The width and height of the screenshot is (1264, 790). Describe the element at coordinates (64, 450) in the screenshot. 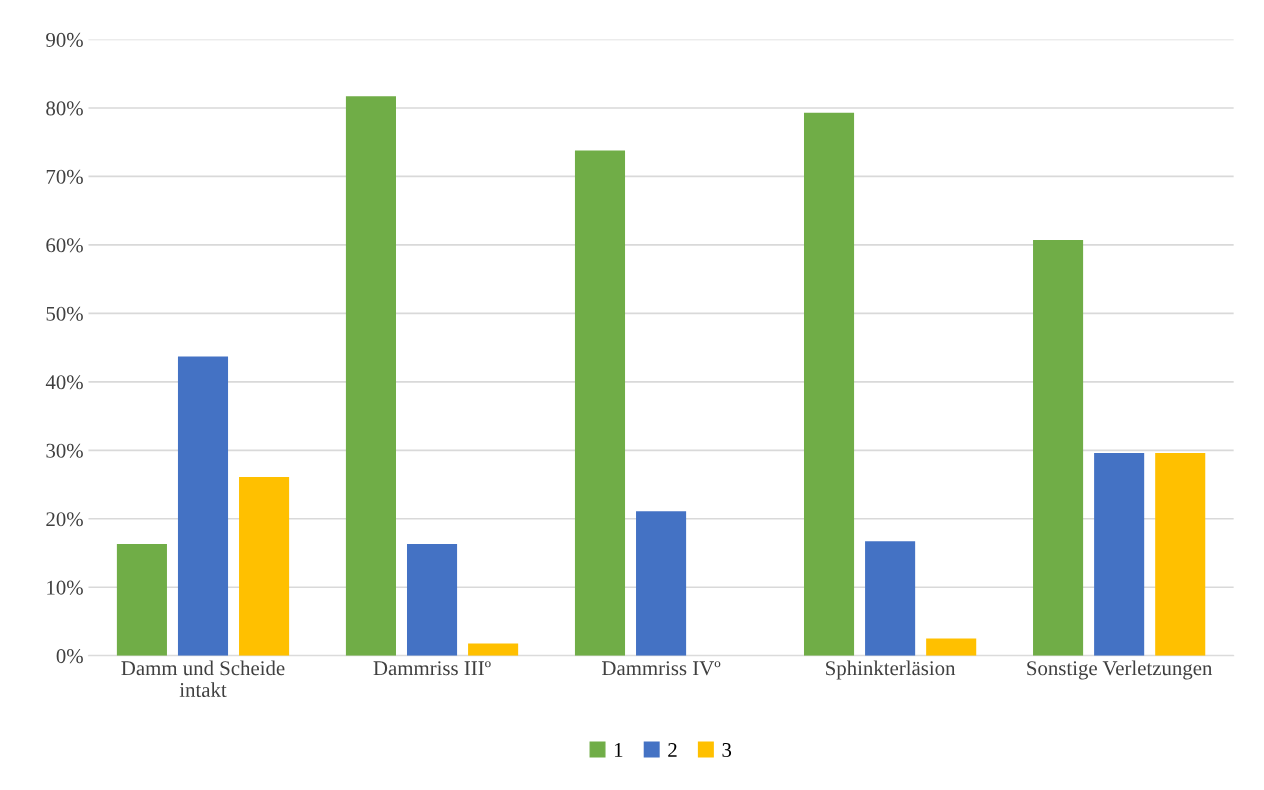

I see `y-tick-label: 30%` at that location.